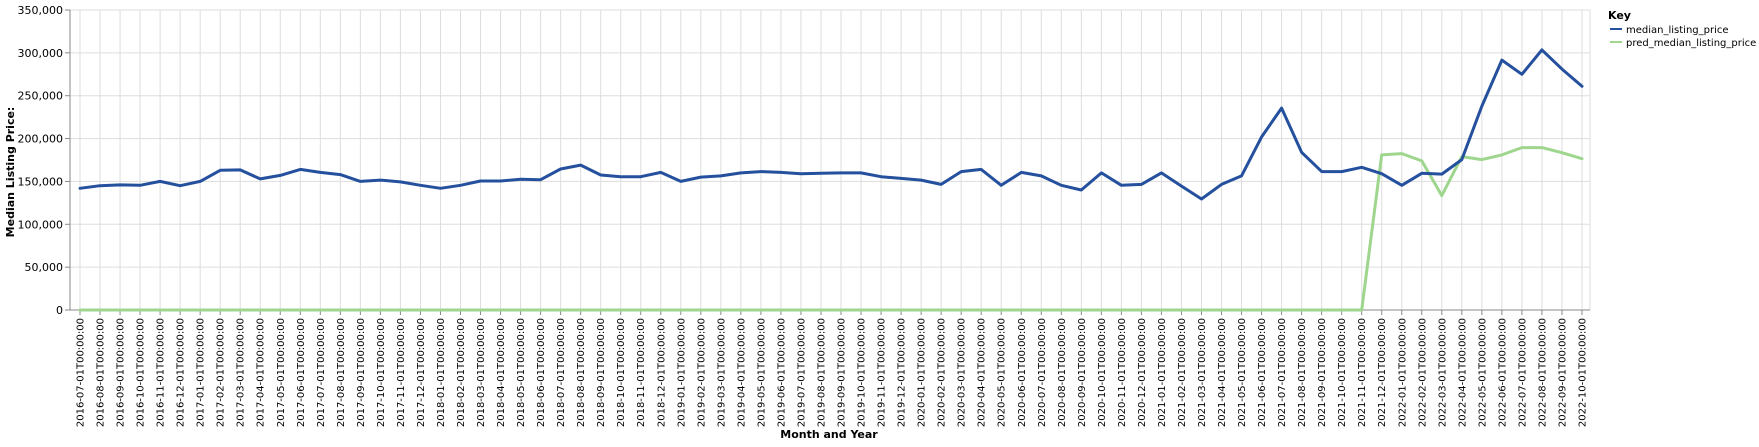 The height and width of the screenshot is (447, 1759). Describe the element at coordinates (361, 372) in the screenshot. I see `x-tick-label: 2017-09-01T00:00:00` at that location.